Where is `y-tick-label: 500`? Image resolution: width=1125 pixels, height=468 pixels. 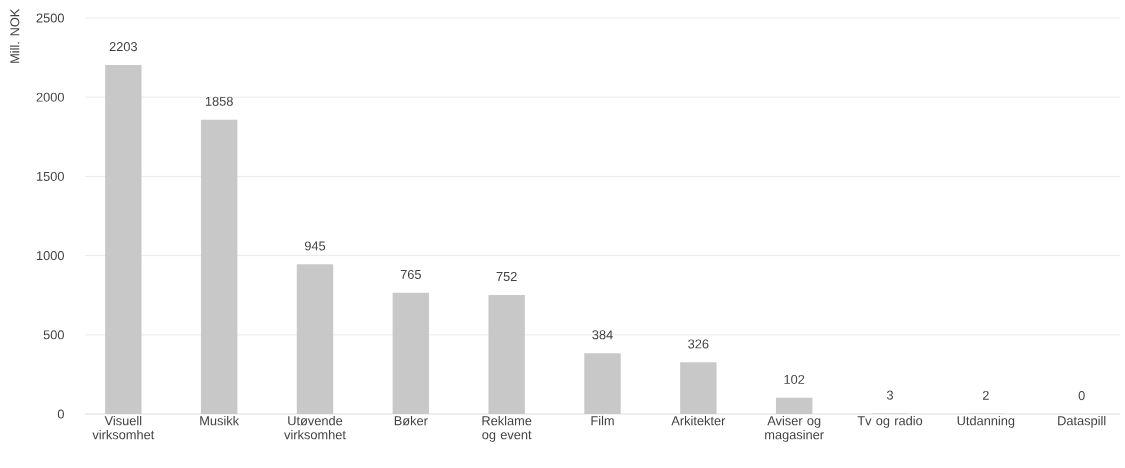
y-tick-label: 500 is located at coordinates (53, 335).